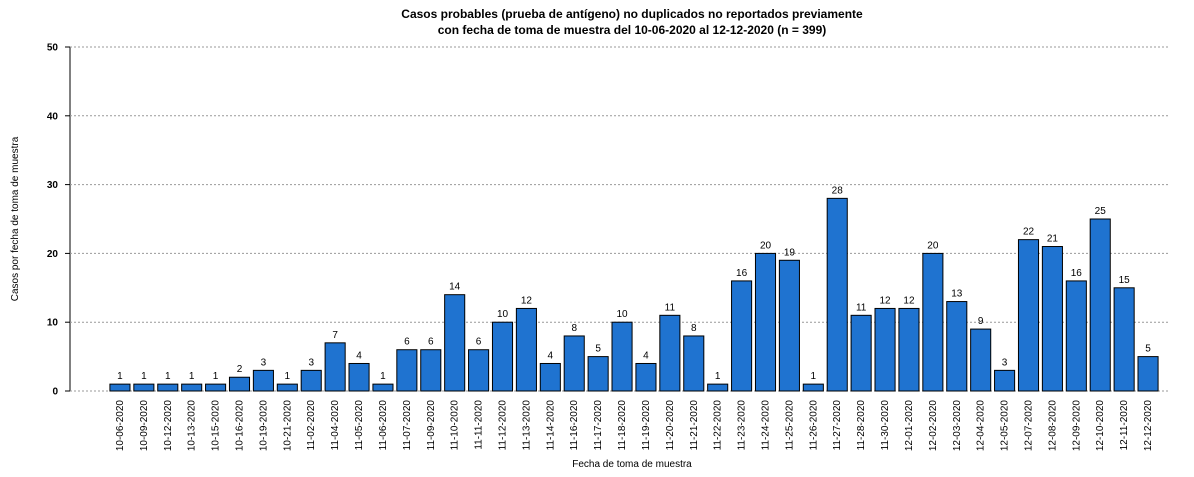 The width and height of the screenshot is (1194, 477). I want to click on x-tick-label: 11-04-2020, so click(335, 425).